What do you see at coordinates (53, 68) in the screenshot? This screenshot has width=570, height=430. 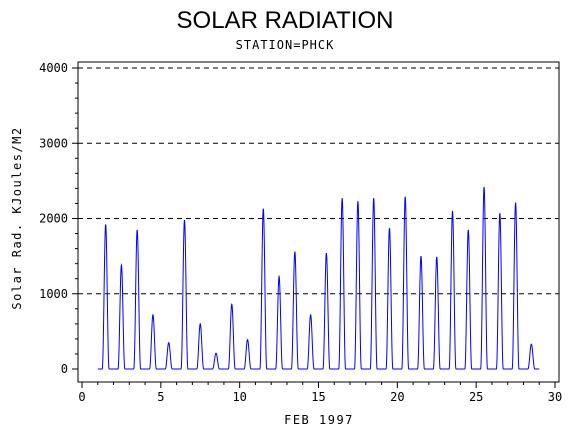 I see `y-tick-label: 4000` at bounding box center [53, 68].